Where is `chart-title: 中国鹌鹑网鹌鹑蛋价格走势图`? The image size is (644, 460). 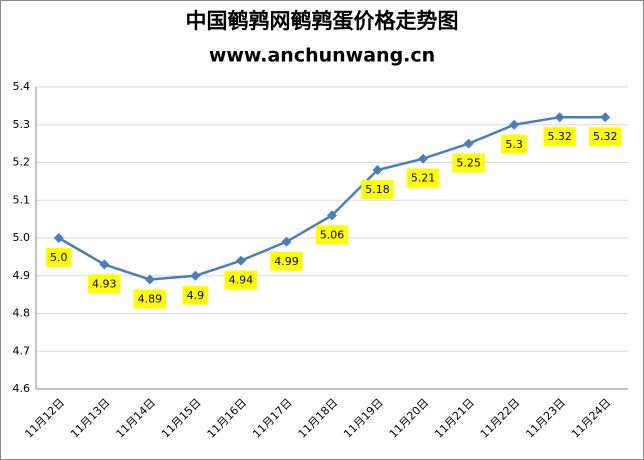
chart-title: 中国鹌鹑网鹌鹑蛋价格走势图 is located at coordinates (322, 21).